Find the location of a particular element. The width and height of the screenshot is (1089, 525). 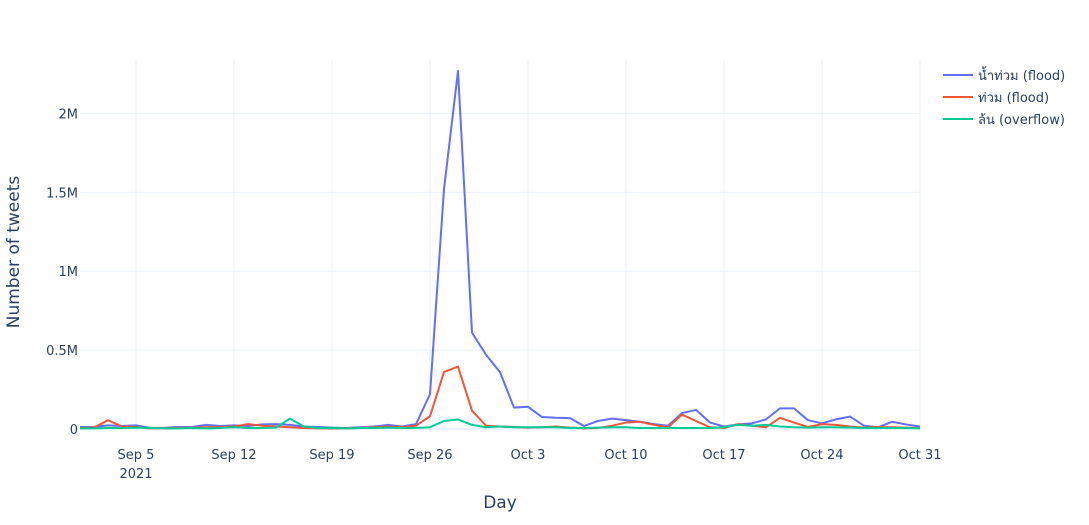

x-tick-label: Oct 24 is located at coordinates (821, 455).